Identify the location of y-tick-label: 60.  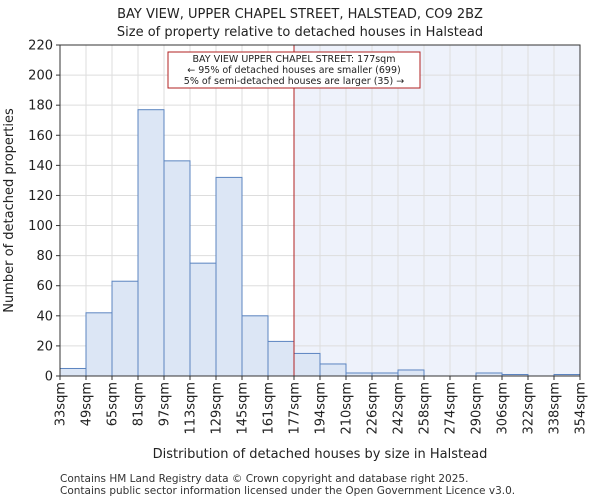
(44, 286).